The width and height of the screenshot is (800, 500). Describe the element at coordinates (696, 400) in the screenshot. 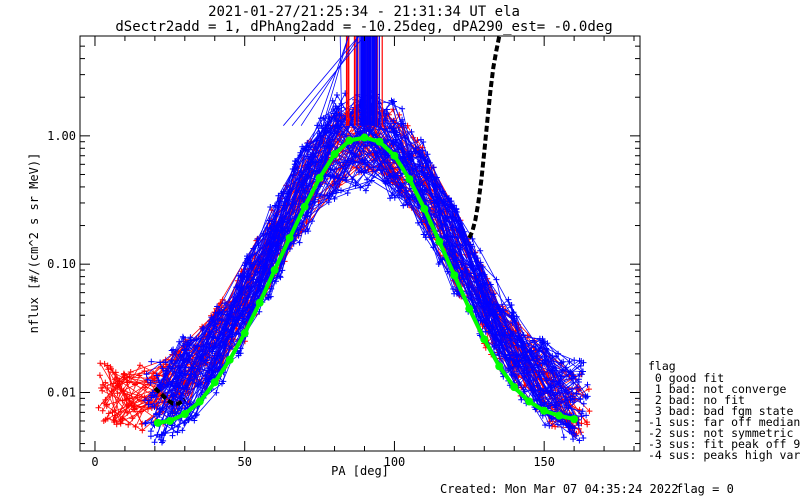

I see `legend-item: 2 bad: no fit` at that location.